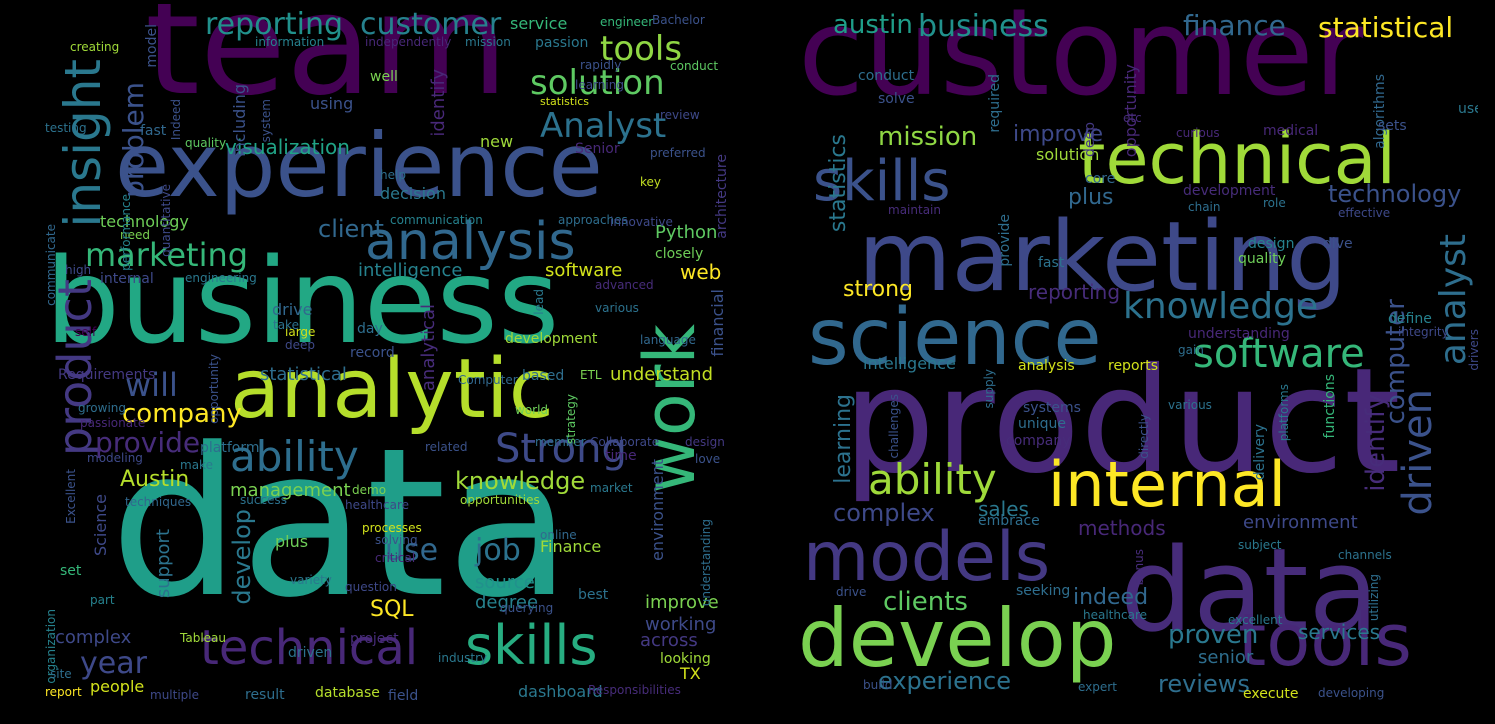 The height and width of the screenshot is (724, 1495). I want to click on word-cloud-word: experience, so click(945, 681).